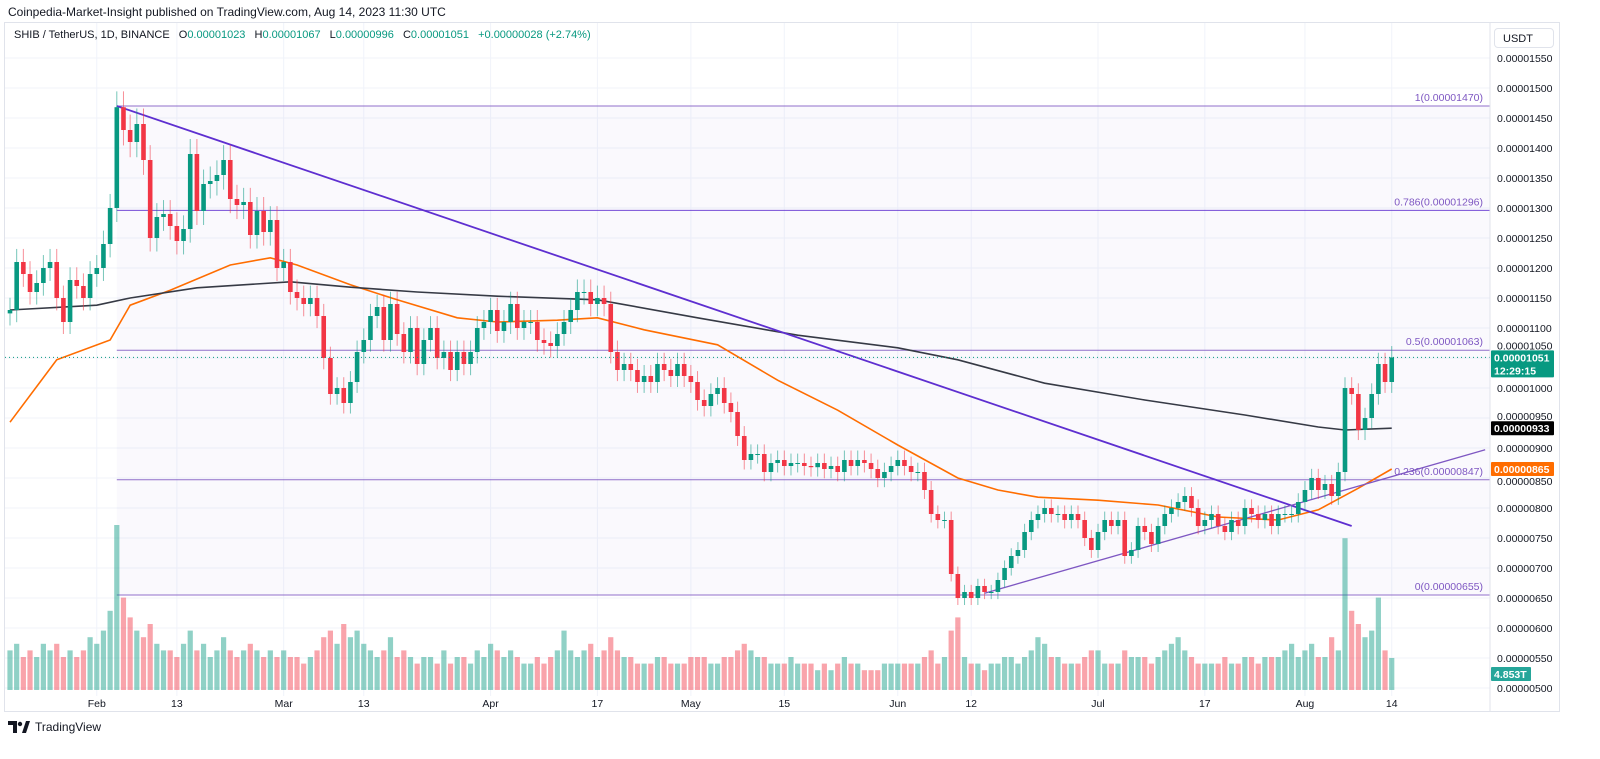 Image resolution: width=1600 pixels, height=759 pixels. What do you see at coordinates (54, 727) in the screenshot?
I see `tradingview-logo: TradingView` at bounding box center [54, 727].